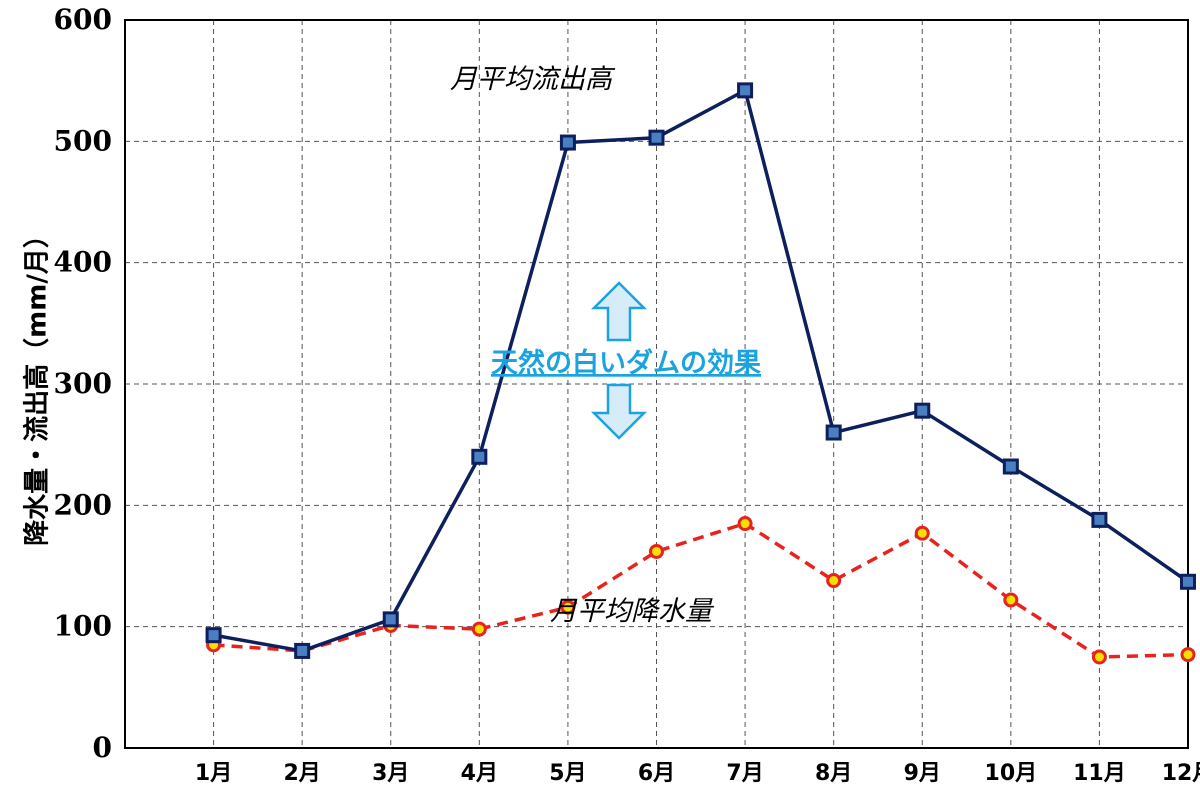  What do you see at coordinates (37, 384) in the screenshot?
I see `y-axis-label: 降水量・流出高（mm/月）` at bounding box center [37, 384].